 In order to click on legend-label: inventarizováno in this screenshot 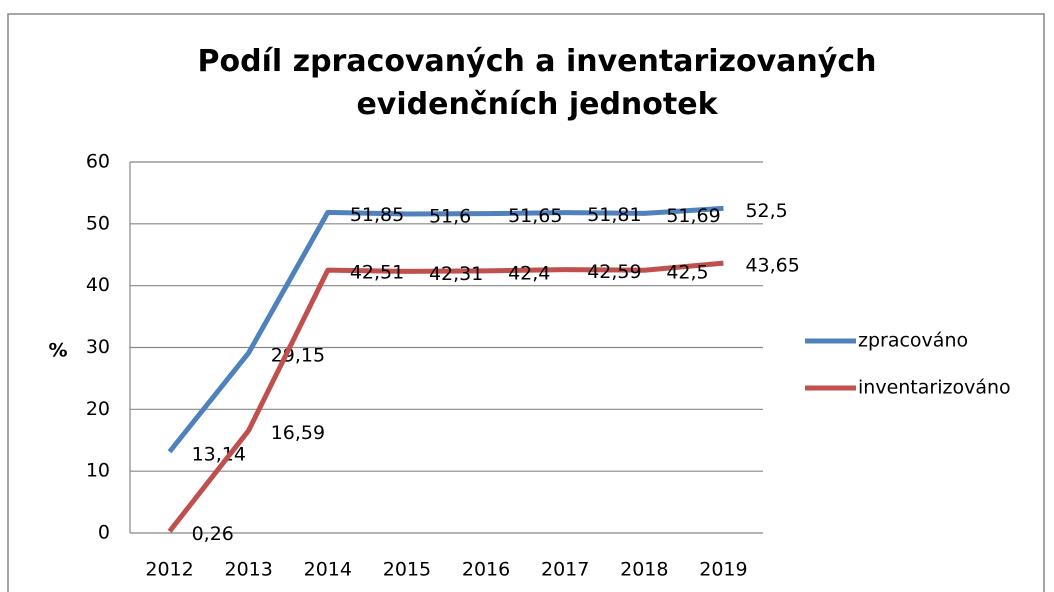, I will do `click(934, 388)`.